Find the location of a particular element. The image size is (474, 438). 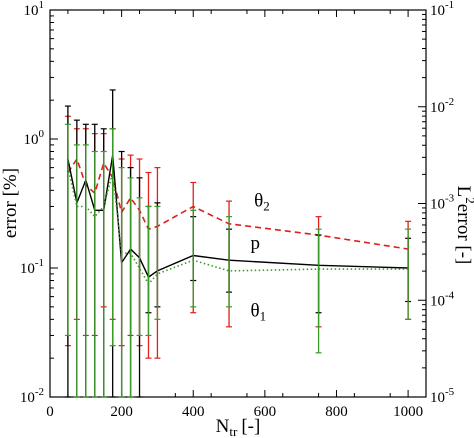

y-left-tick-label: 10¹ is located at coordinates (34, 9).